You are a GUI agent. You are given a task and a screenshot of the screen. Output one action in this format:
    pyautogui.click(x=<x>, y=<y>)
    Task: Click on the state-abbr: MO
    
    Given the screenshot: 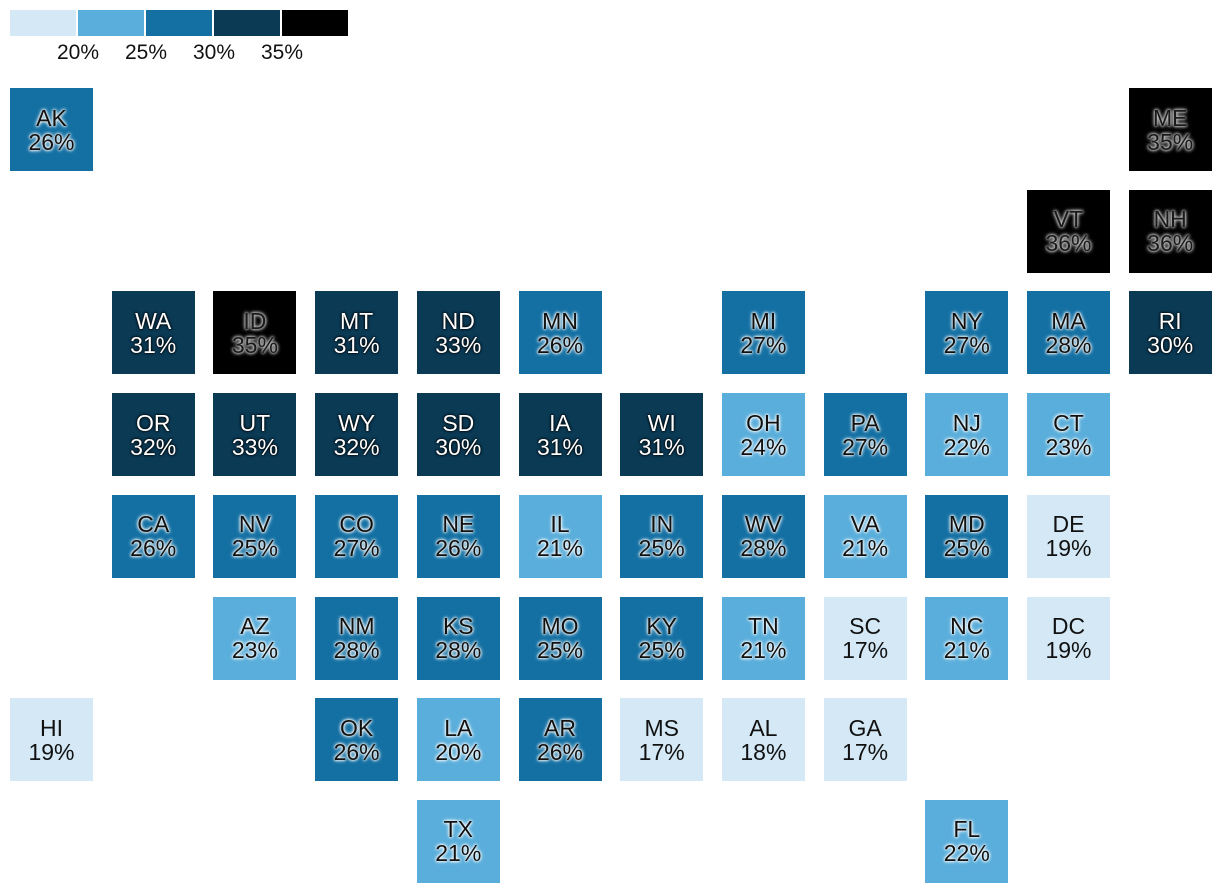 What is the action you would take?
    pyautogui.click(x=560, y=626)
    